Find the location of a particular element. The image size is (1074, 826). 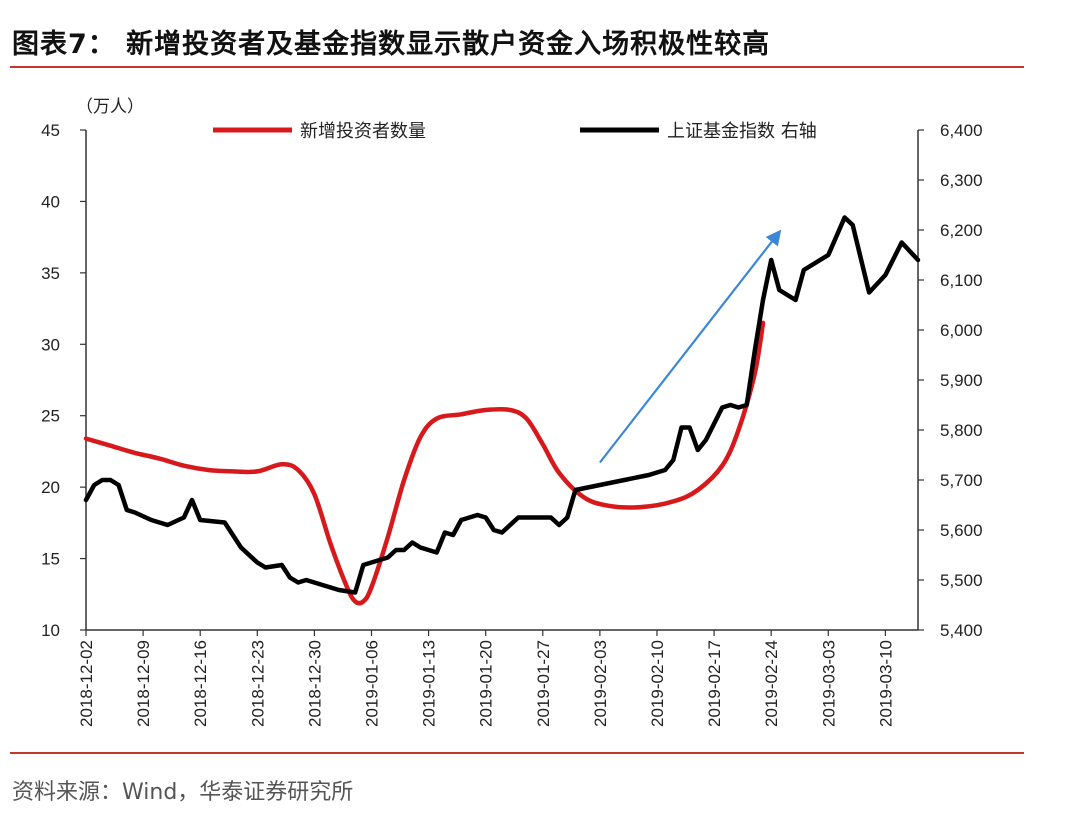

left-tick-label: 15 is located at coordinates (50, 559).